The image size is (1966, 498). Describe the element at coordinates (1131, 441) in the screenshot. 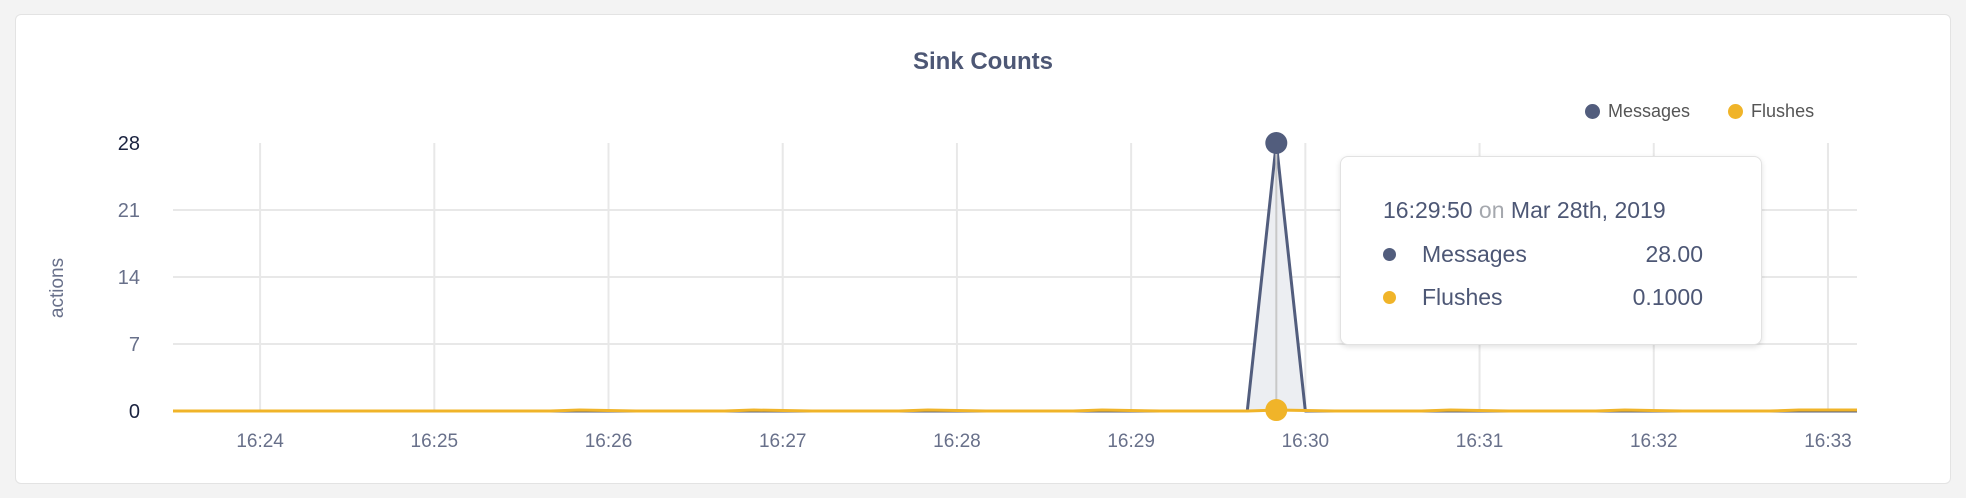

I see `x-tick-label: 16:29` at that location.